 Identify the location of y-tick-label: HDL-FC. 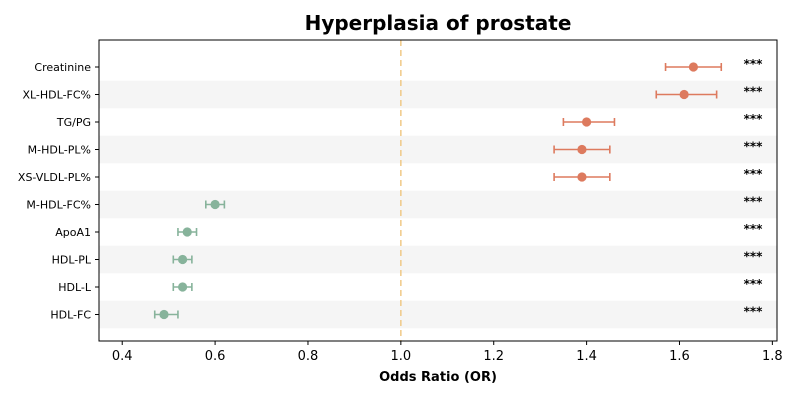
(70, 315).